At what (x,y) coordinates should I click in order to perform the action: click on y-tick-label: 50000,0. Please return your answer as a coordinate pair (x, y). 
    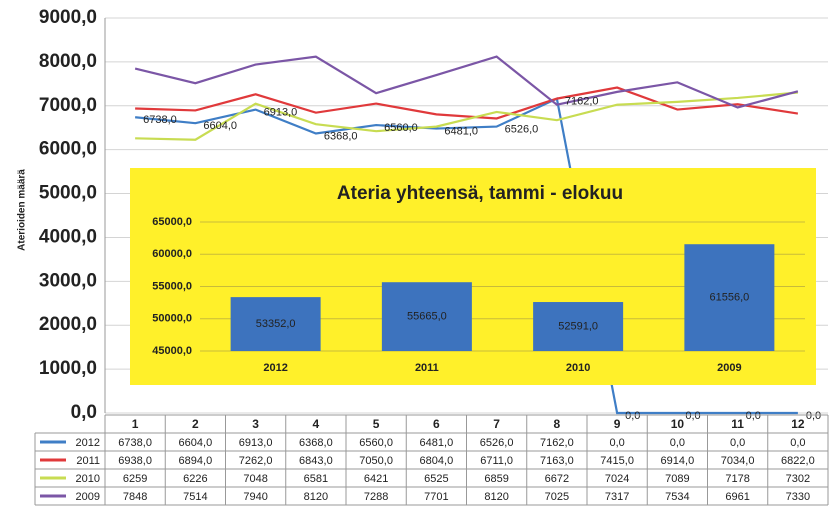
    Looking at the image, I should click on (172, 319).